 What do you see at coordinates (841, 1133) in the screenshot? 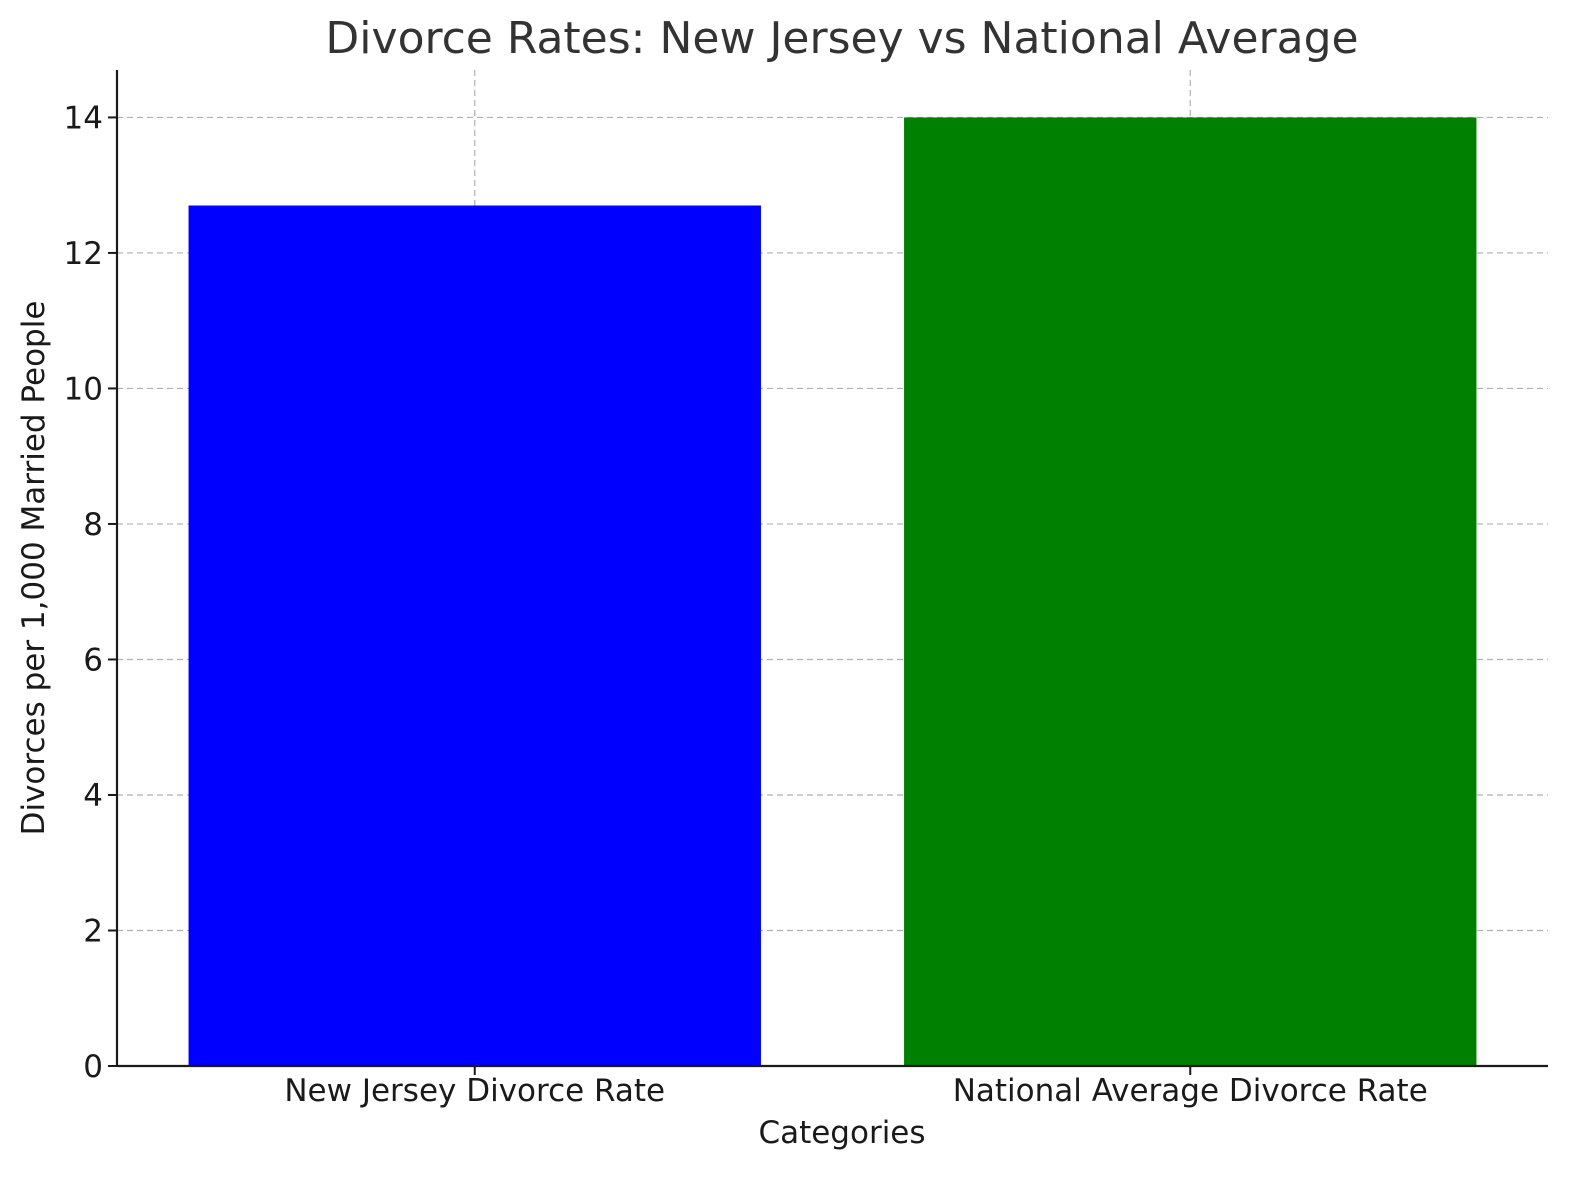
I see `x-axis-label: Categories` at bounding box center [841, 1133].